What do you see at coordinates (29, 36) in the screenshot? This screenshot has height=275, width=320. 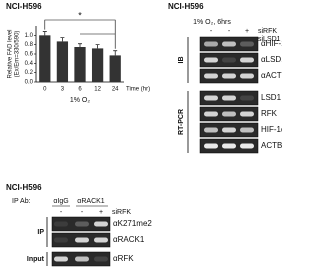 I see `y-tick-label: 1.0` at bounding box center [29, 36].